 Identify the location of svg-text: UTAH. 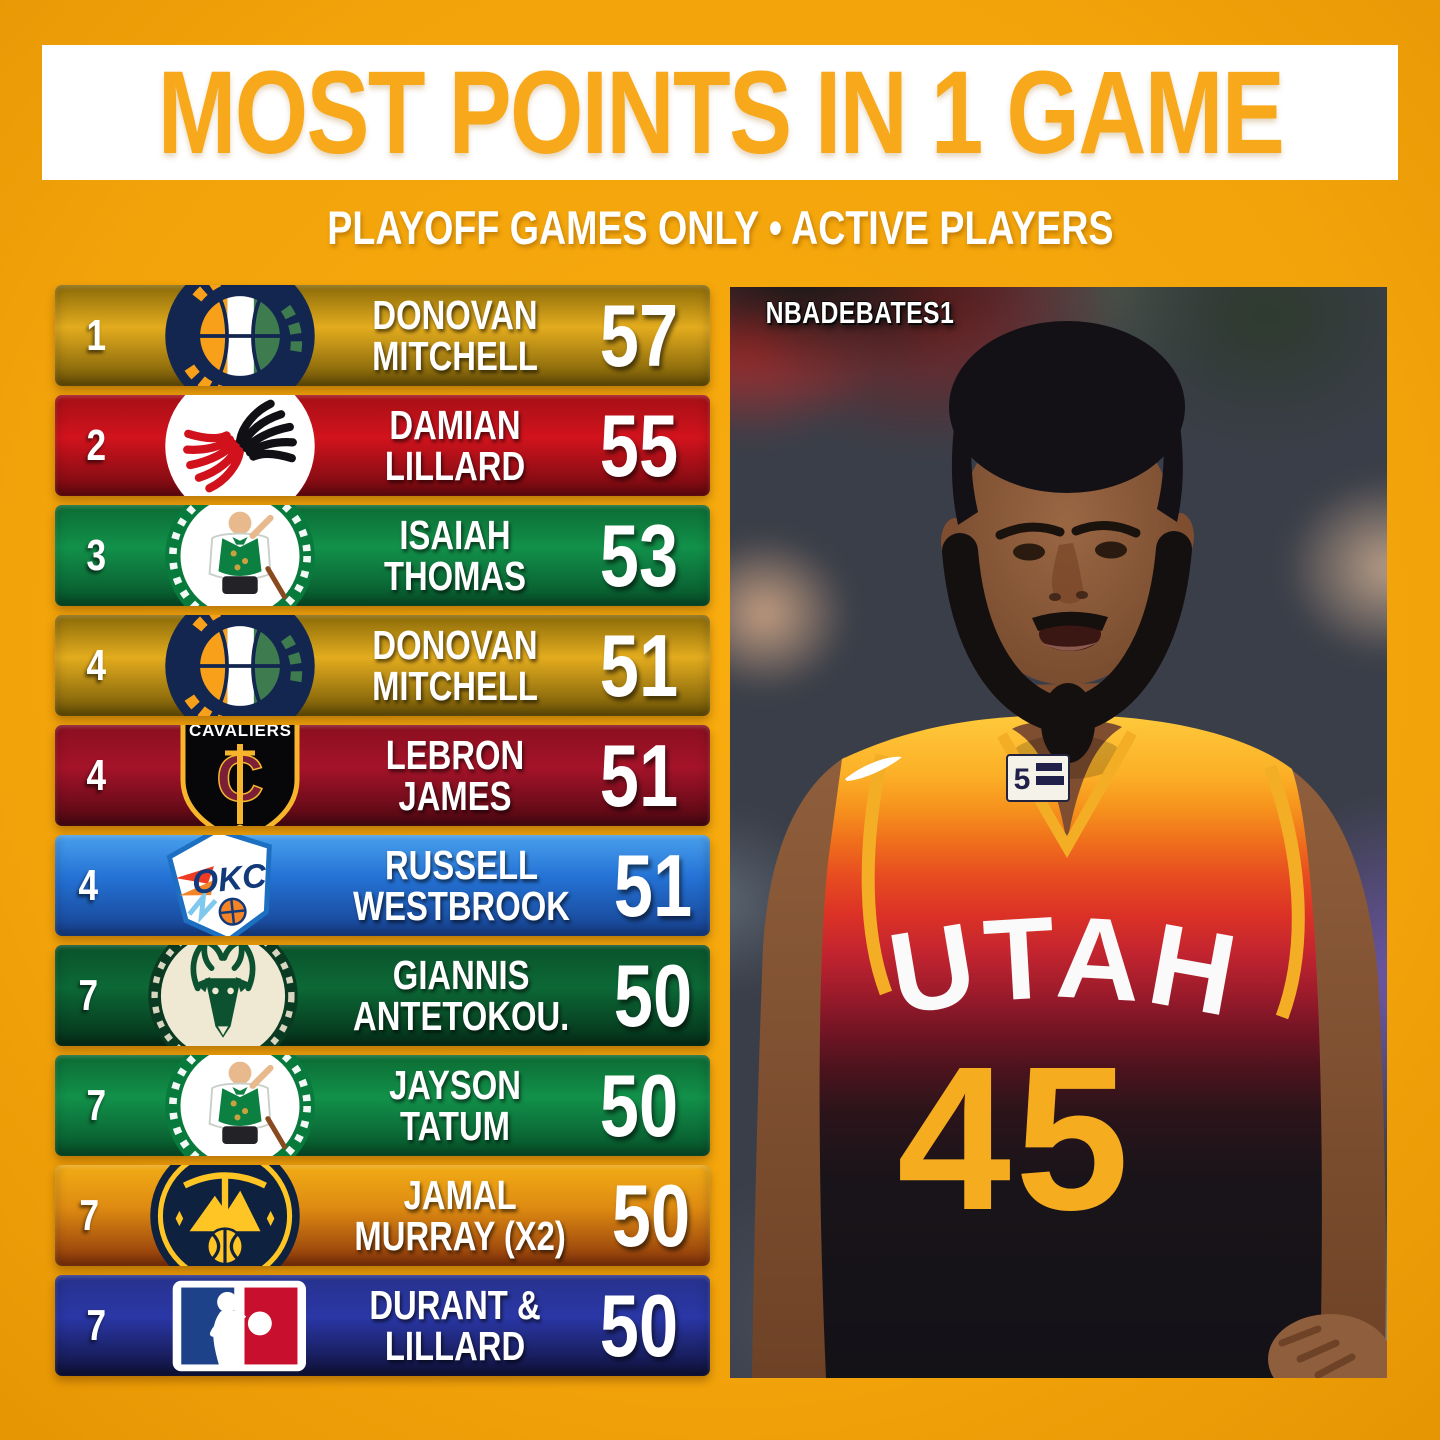
(1065, 966).